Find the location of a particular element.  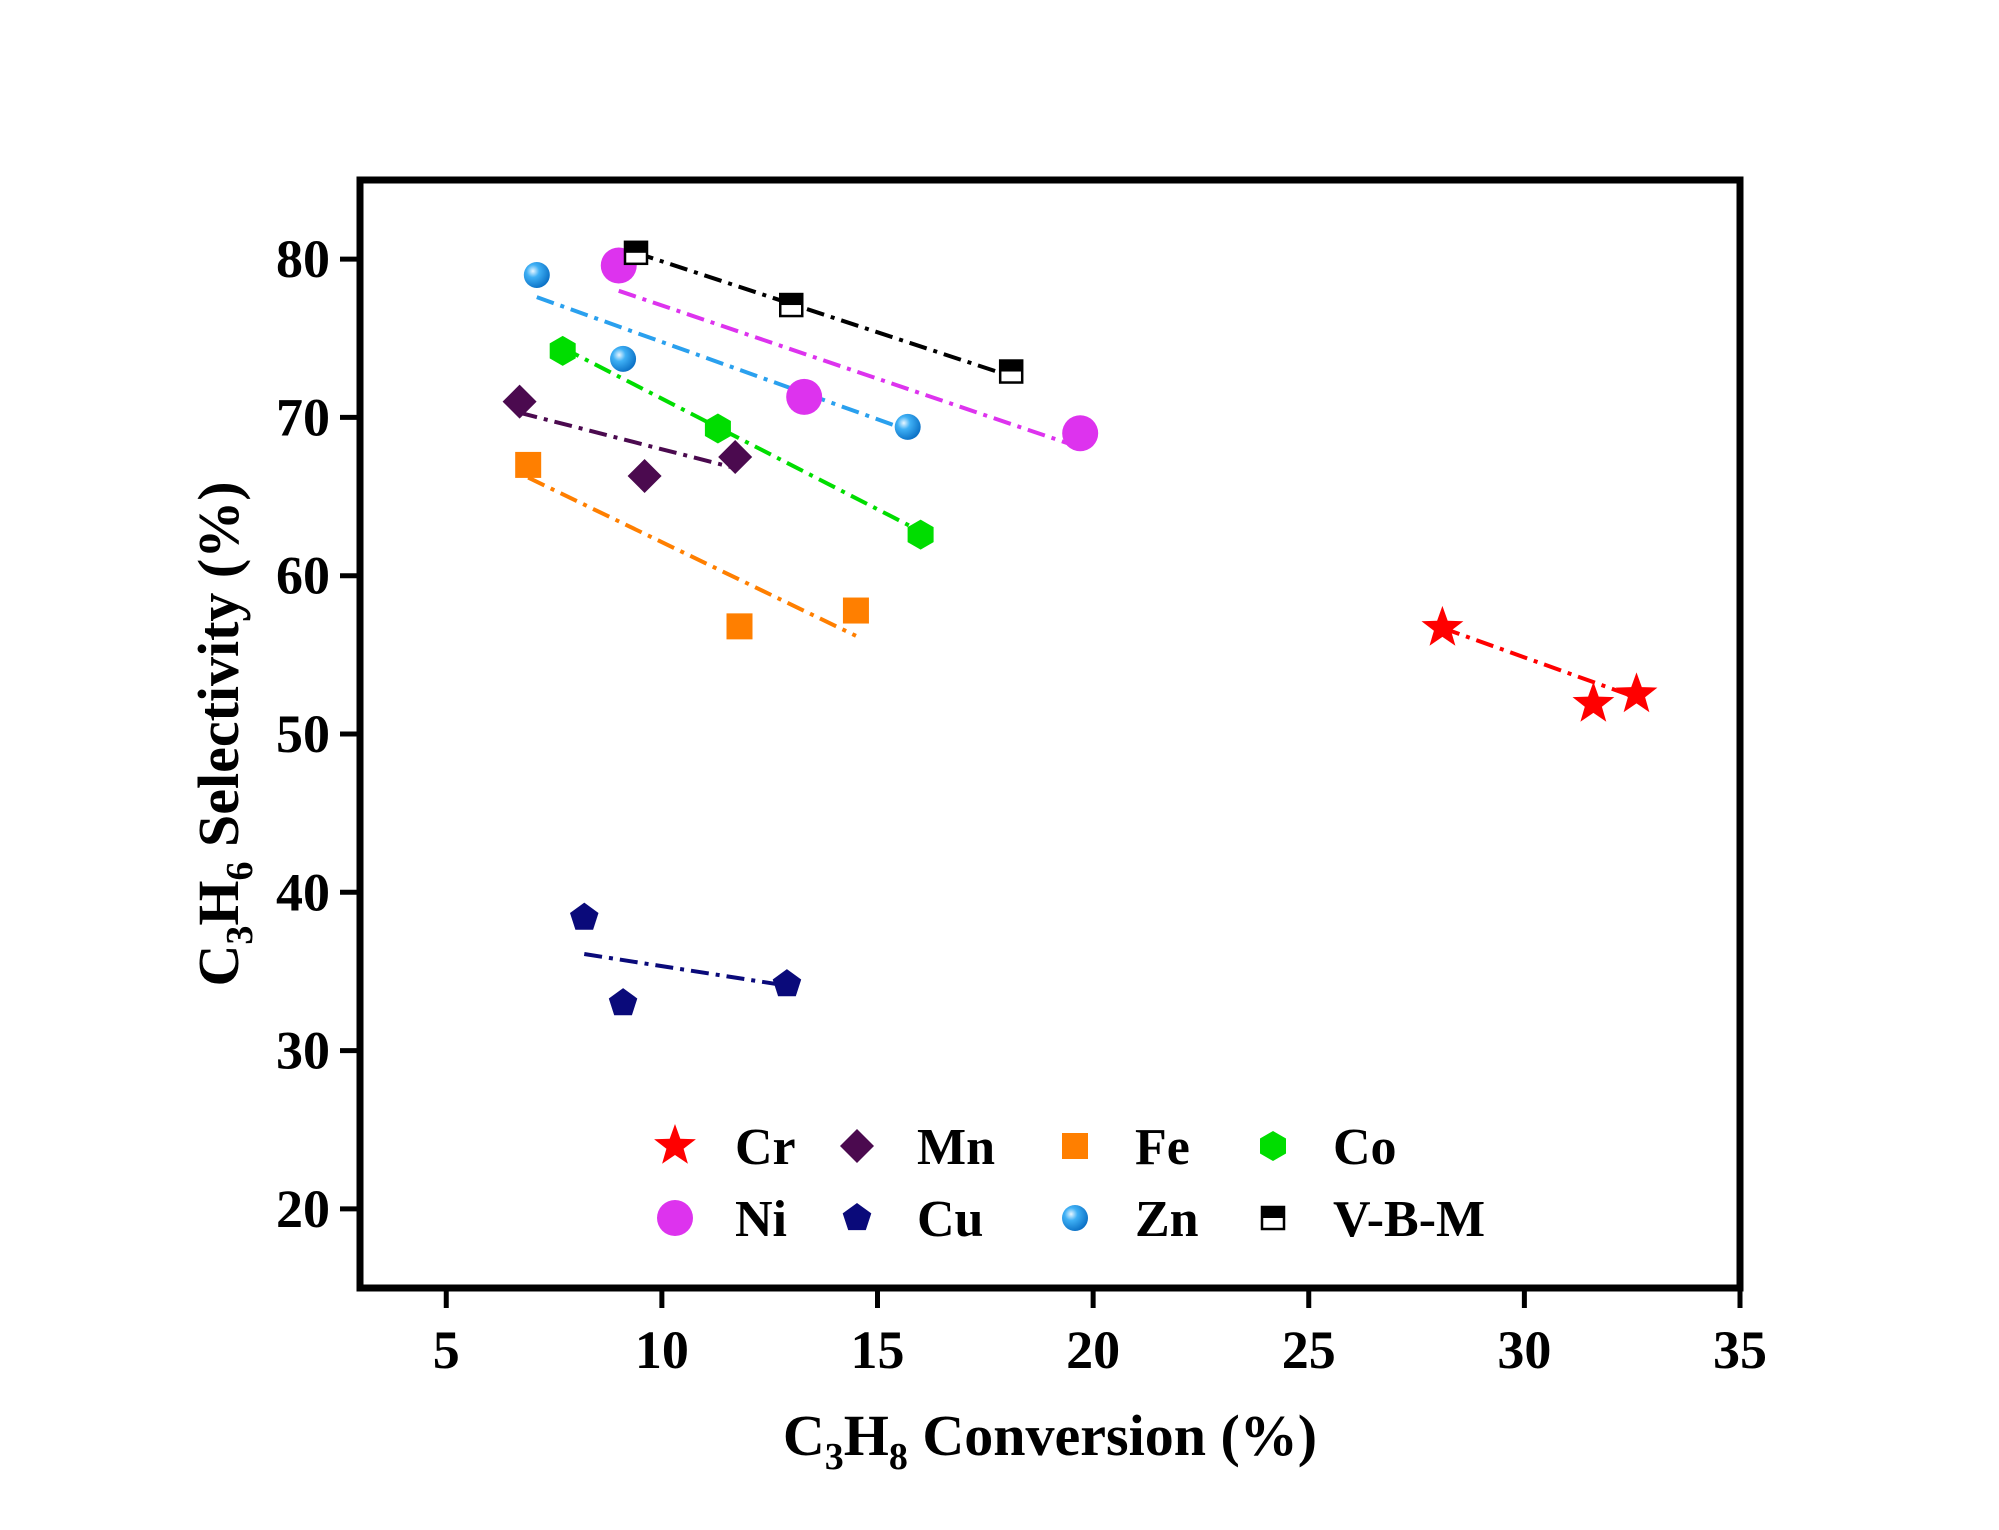

legend-item-ni: Ni is located at coordinates (722, 1219).